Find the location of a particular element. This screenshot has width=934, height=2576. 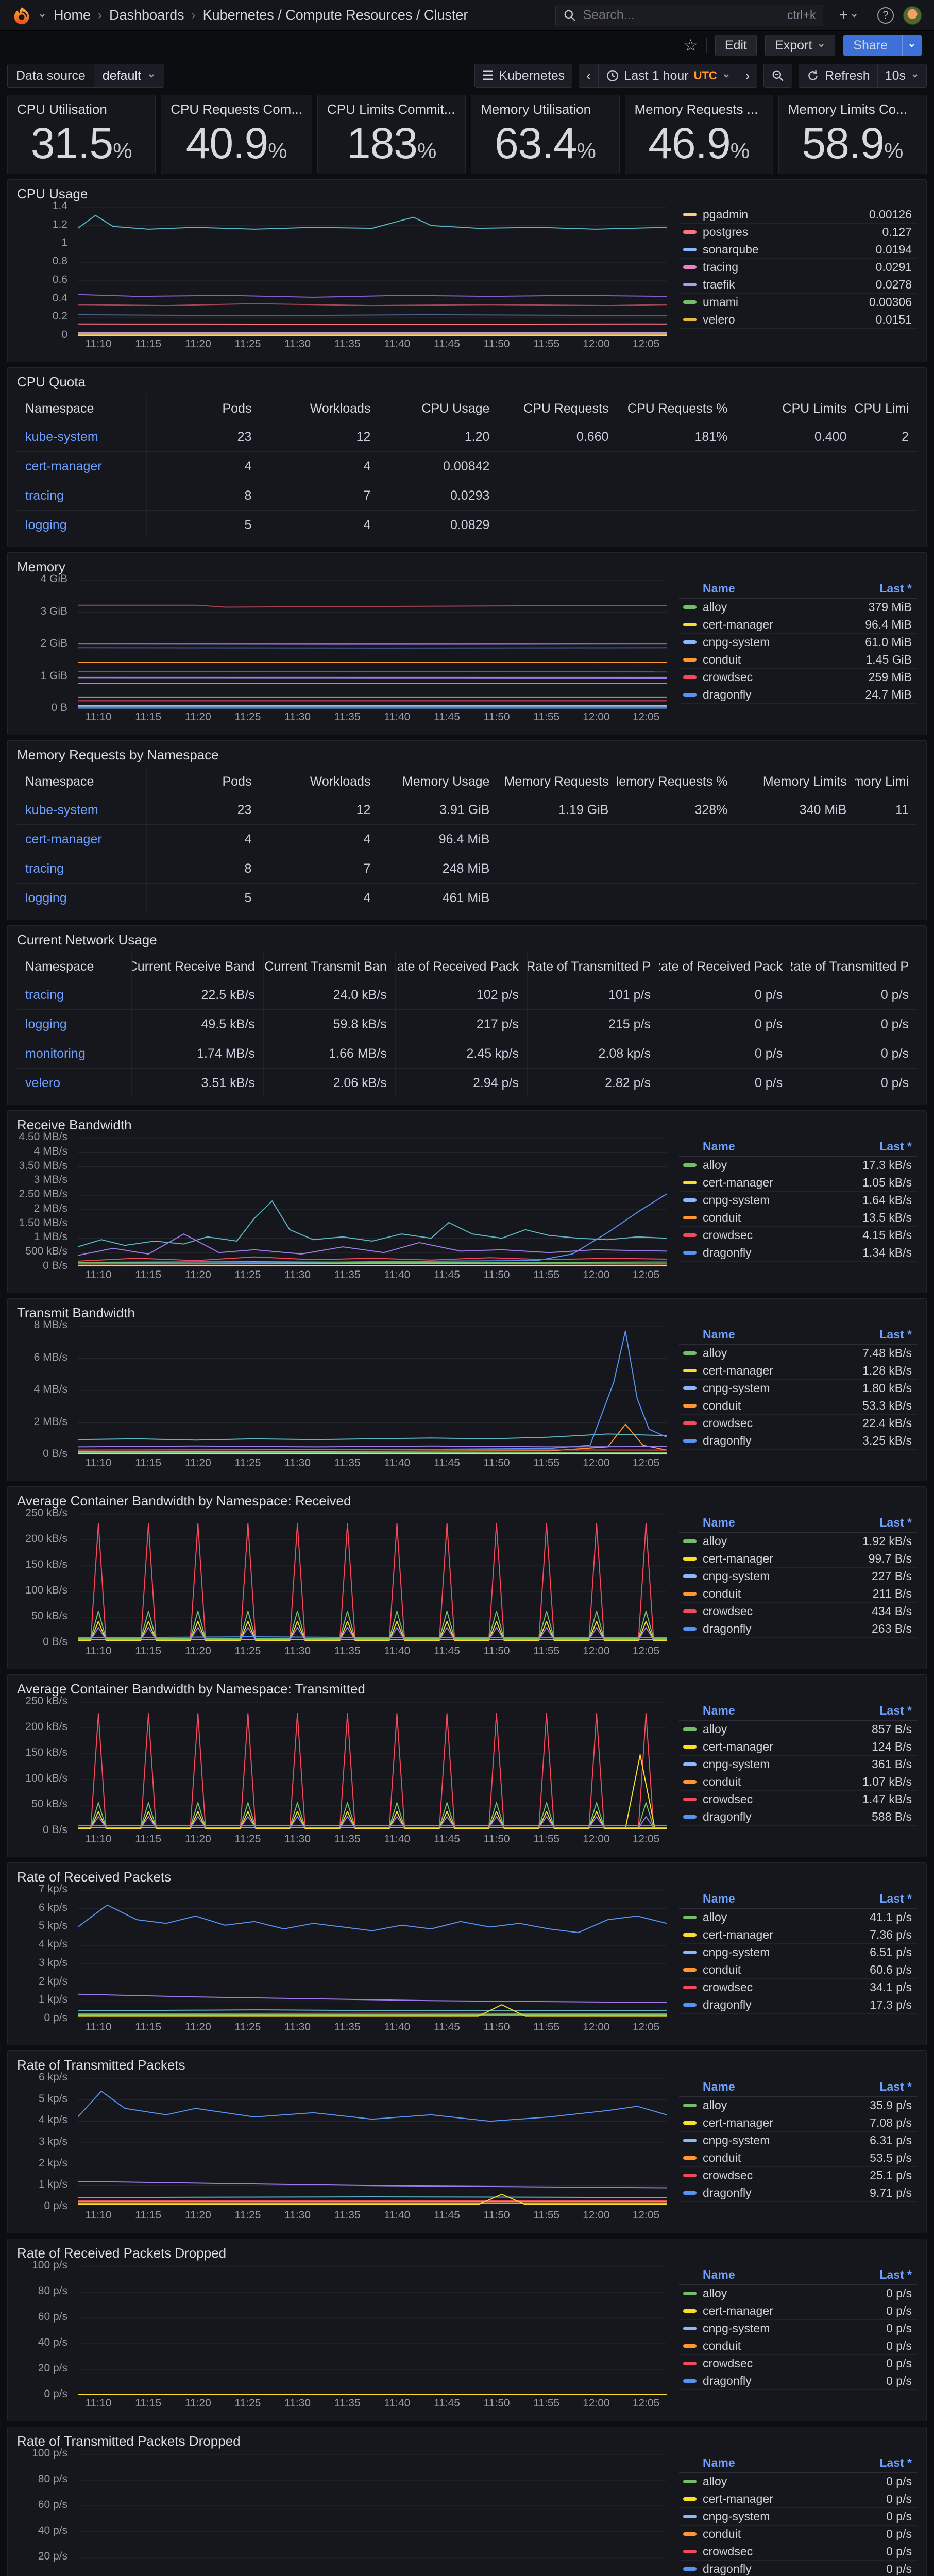

legend-item-conduit: conduit 1.07 kB/s is located at coordinates (798, 1782).